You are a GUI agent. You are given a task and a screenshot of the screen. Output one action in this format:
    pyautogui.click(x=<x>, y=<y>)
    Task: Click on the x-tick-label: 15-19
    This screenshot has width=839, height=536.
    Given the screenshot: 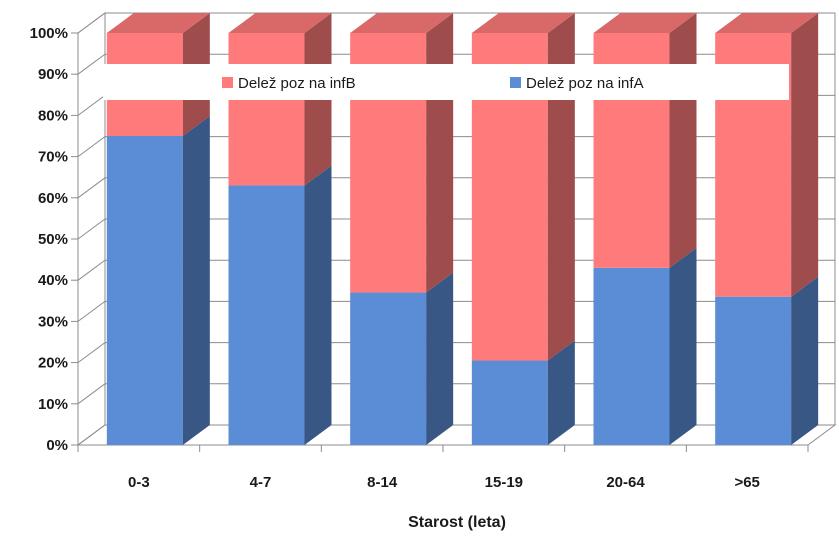 What is the action you would take?
    pyautogui.click(x=504, y=482)
    